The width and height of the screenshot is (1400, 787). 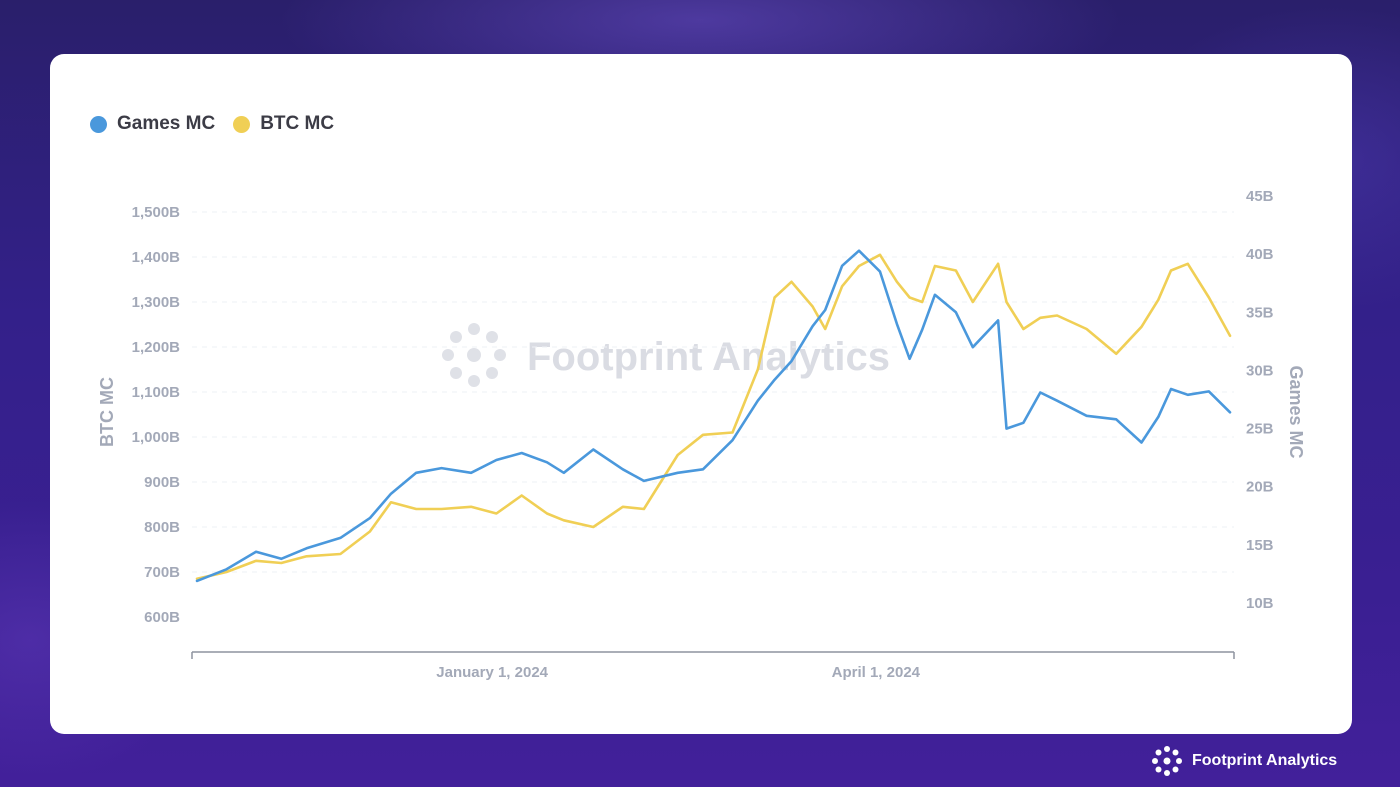 What do you see at coordinates (1260, 429) in the screenshot?
I see `y-right-tick-label: 25B` at bounding box center [1260, 429].